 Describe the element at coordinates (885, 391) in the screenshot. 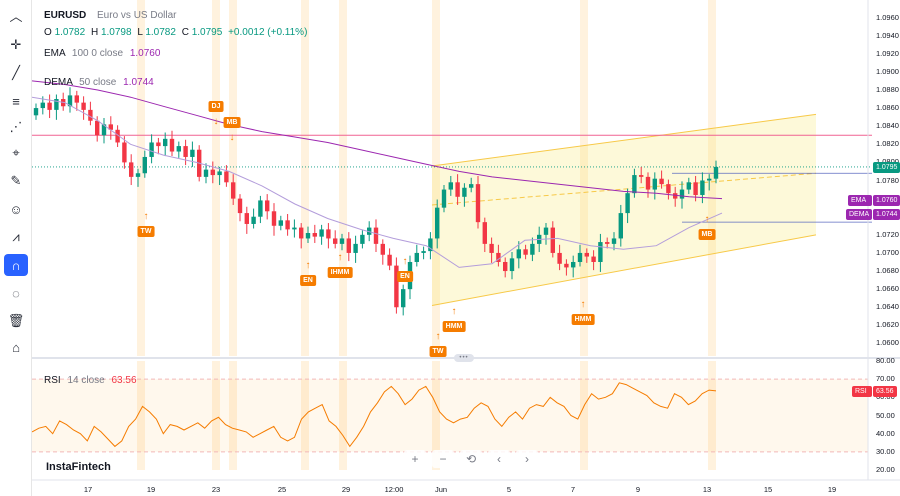

I see `rsi-tag-value: 63.56` at that location.